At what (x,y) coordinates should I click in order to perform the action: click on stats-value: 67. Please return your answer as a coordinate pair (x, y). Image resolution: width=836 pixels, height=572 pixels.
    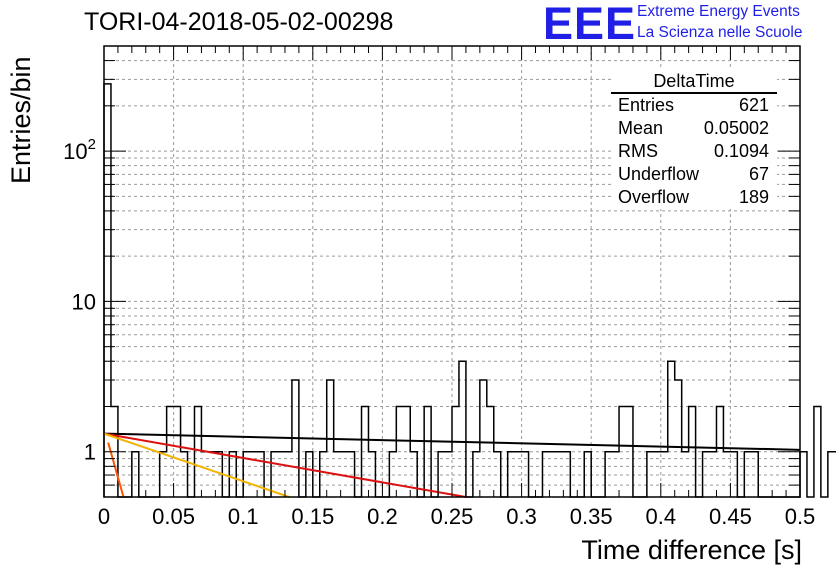
    Looking at the image, I should click on (758, 174).